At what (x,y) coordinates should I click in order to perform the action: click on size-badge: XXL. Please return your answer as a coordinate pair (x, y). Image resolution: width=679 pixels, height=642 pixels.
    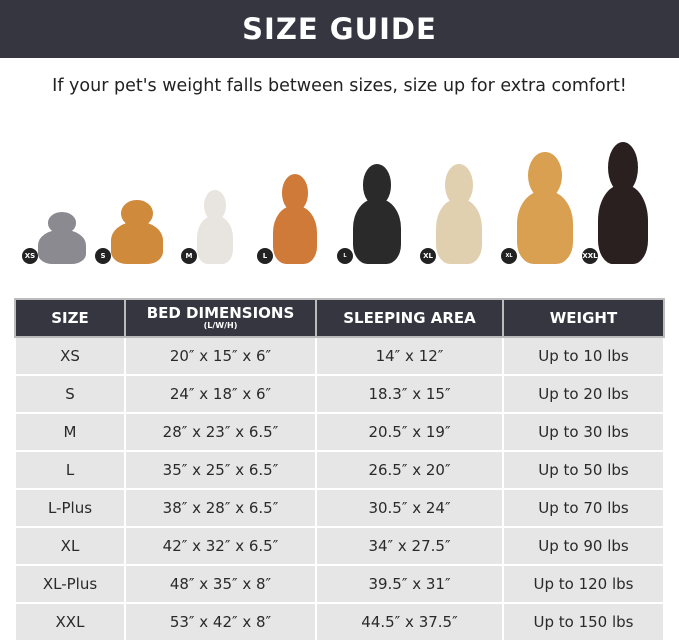
    Looking at the image, I should click on (590, 256).